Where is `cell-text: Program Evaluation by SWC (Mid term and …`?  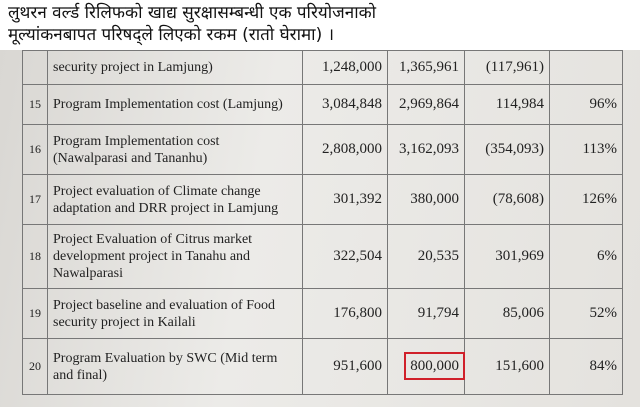
cell-text: Program Evaluation by SWC (Mid term and … is located at coordinates (165, 366).